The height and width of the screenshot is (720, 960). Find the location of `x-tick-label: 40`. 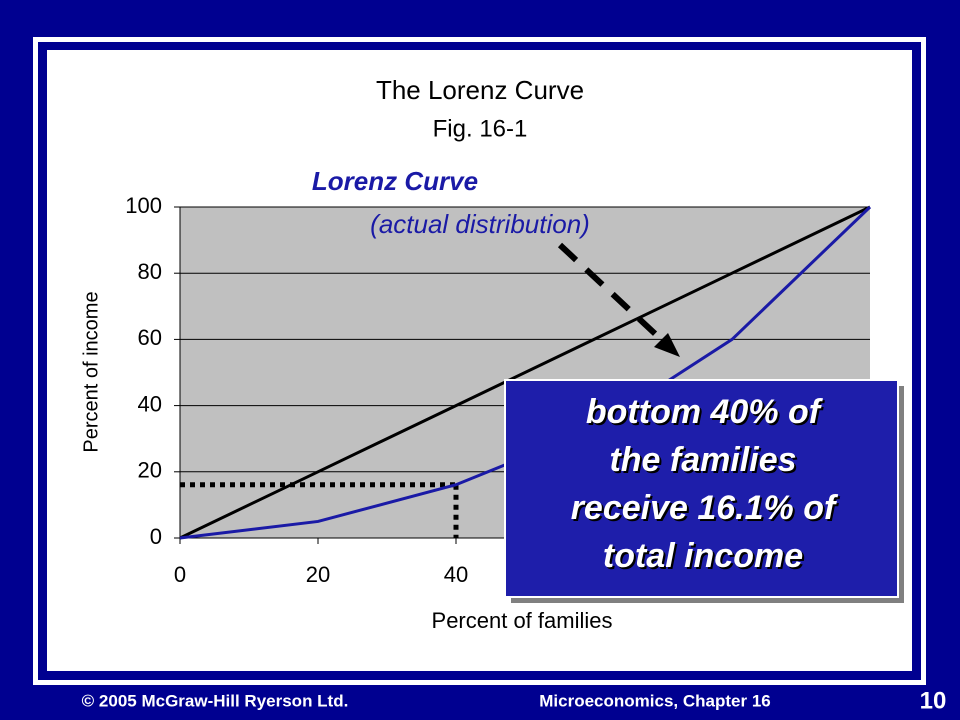

x-tick-label: 40 is located at coordinates (456, 574).